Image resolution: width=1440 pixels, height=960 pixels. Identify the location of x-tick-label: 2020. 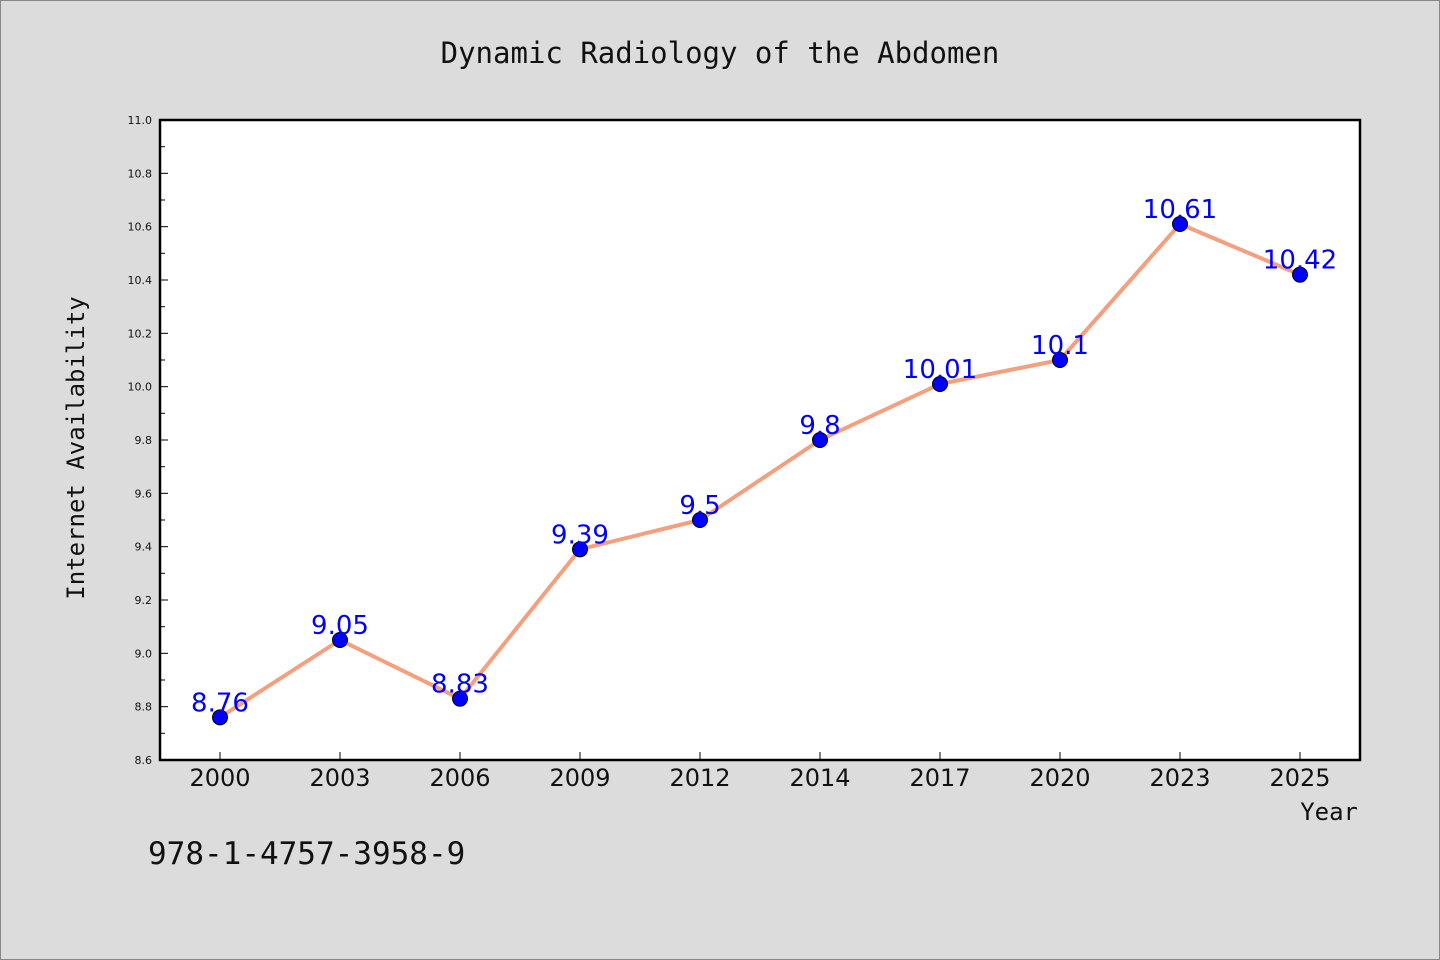
(1059, 778).